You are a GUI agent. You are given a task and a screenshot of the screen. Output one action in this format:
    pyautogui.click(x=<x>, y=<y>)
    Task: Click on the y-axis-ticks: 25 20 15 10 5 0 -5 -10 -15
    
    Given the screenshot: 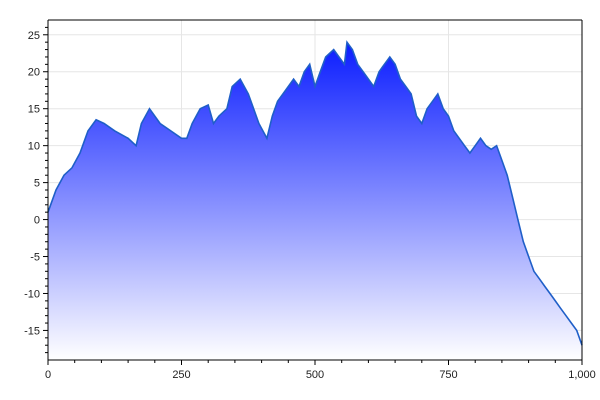 What is the action you would take?
    pyautogui.click(x=36, y=190)
    